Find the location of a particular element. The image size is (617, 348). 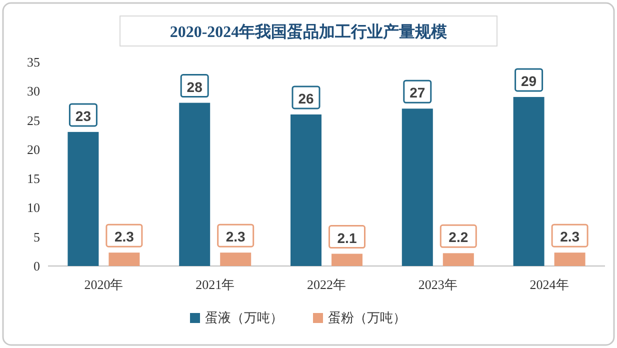

y-tick-label: 15 is located at coordinates (33, 178).